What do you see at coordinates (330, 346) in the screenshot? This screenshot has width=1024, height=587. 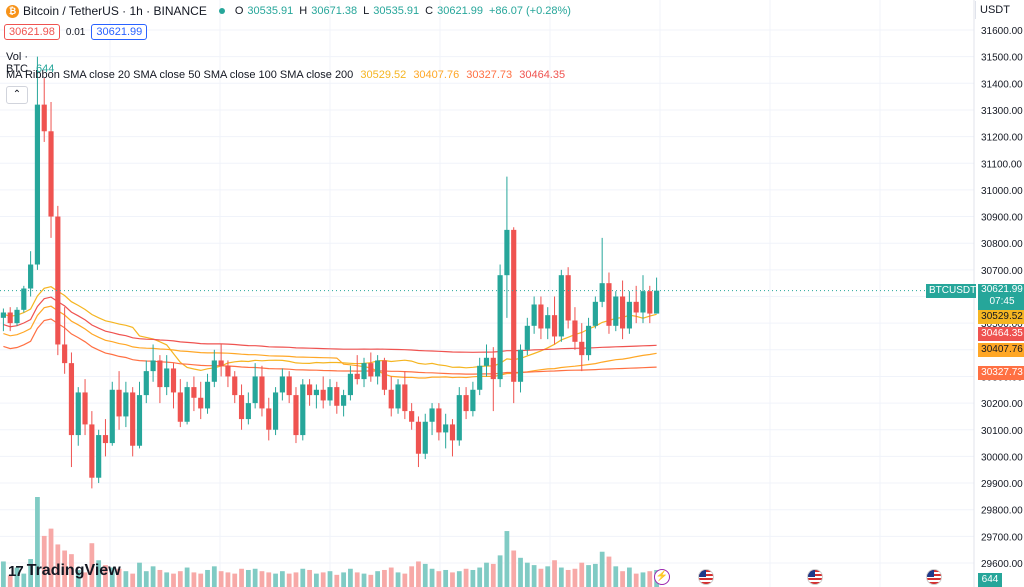 I see `sma100-line` at bounding box center [330, 346].